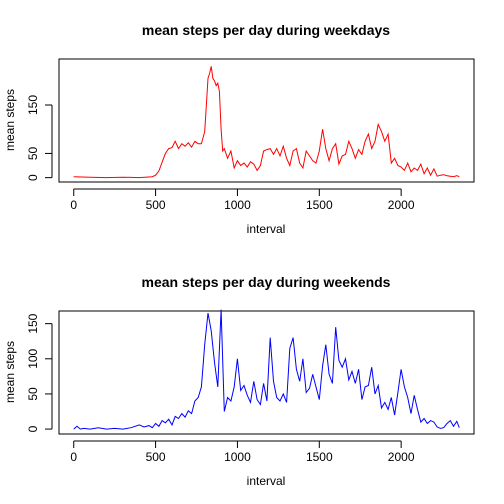  What do you see at coordinates (266, 30) in the screenshot?
I see `chart-title: mean steps per day during weekdays` at bounding box center [266, 30].